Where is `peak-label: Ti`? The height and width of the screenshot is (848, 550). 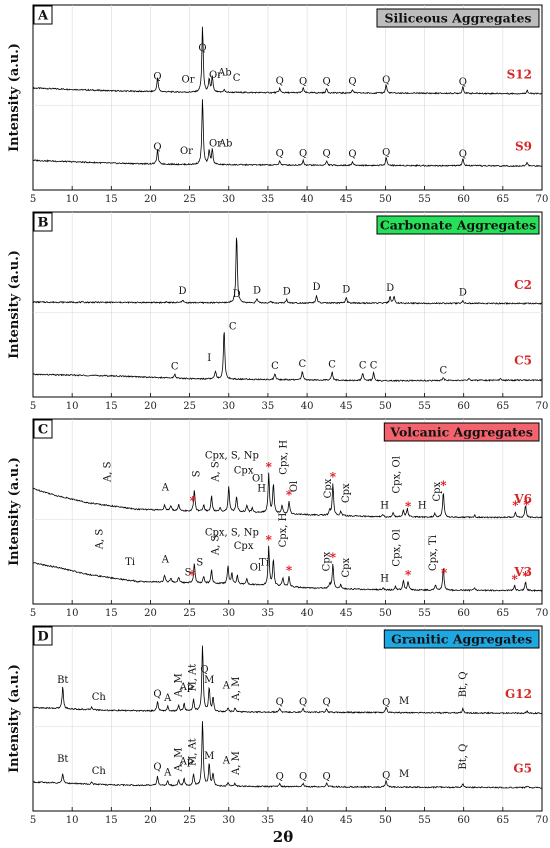 peak-label: Ti is located at coordinates (264, 563).